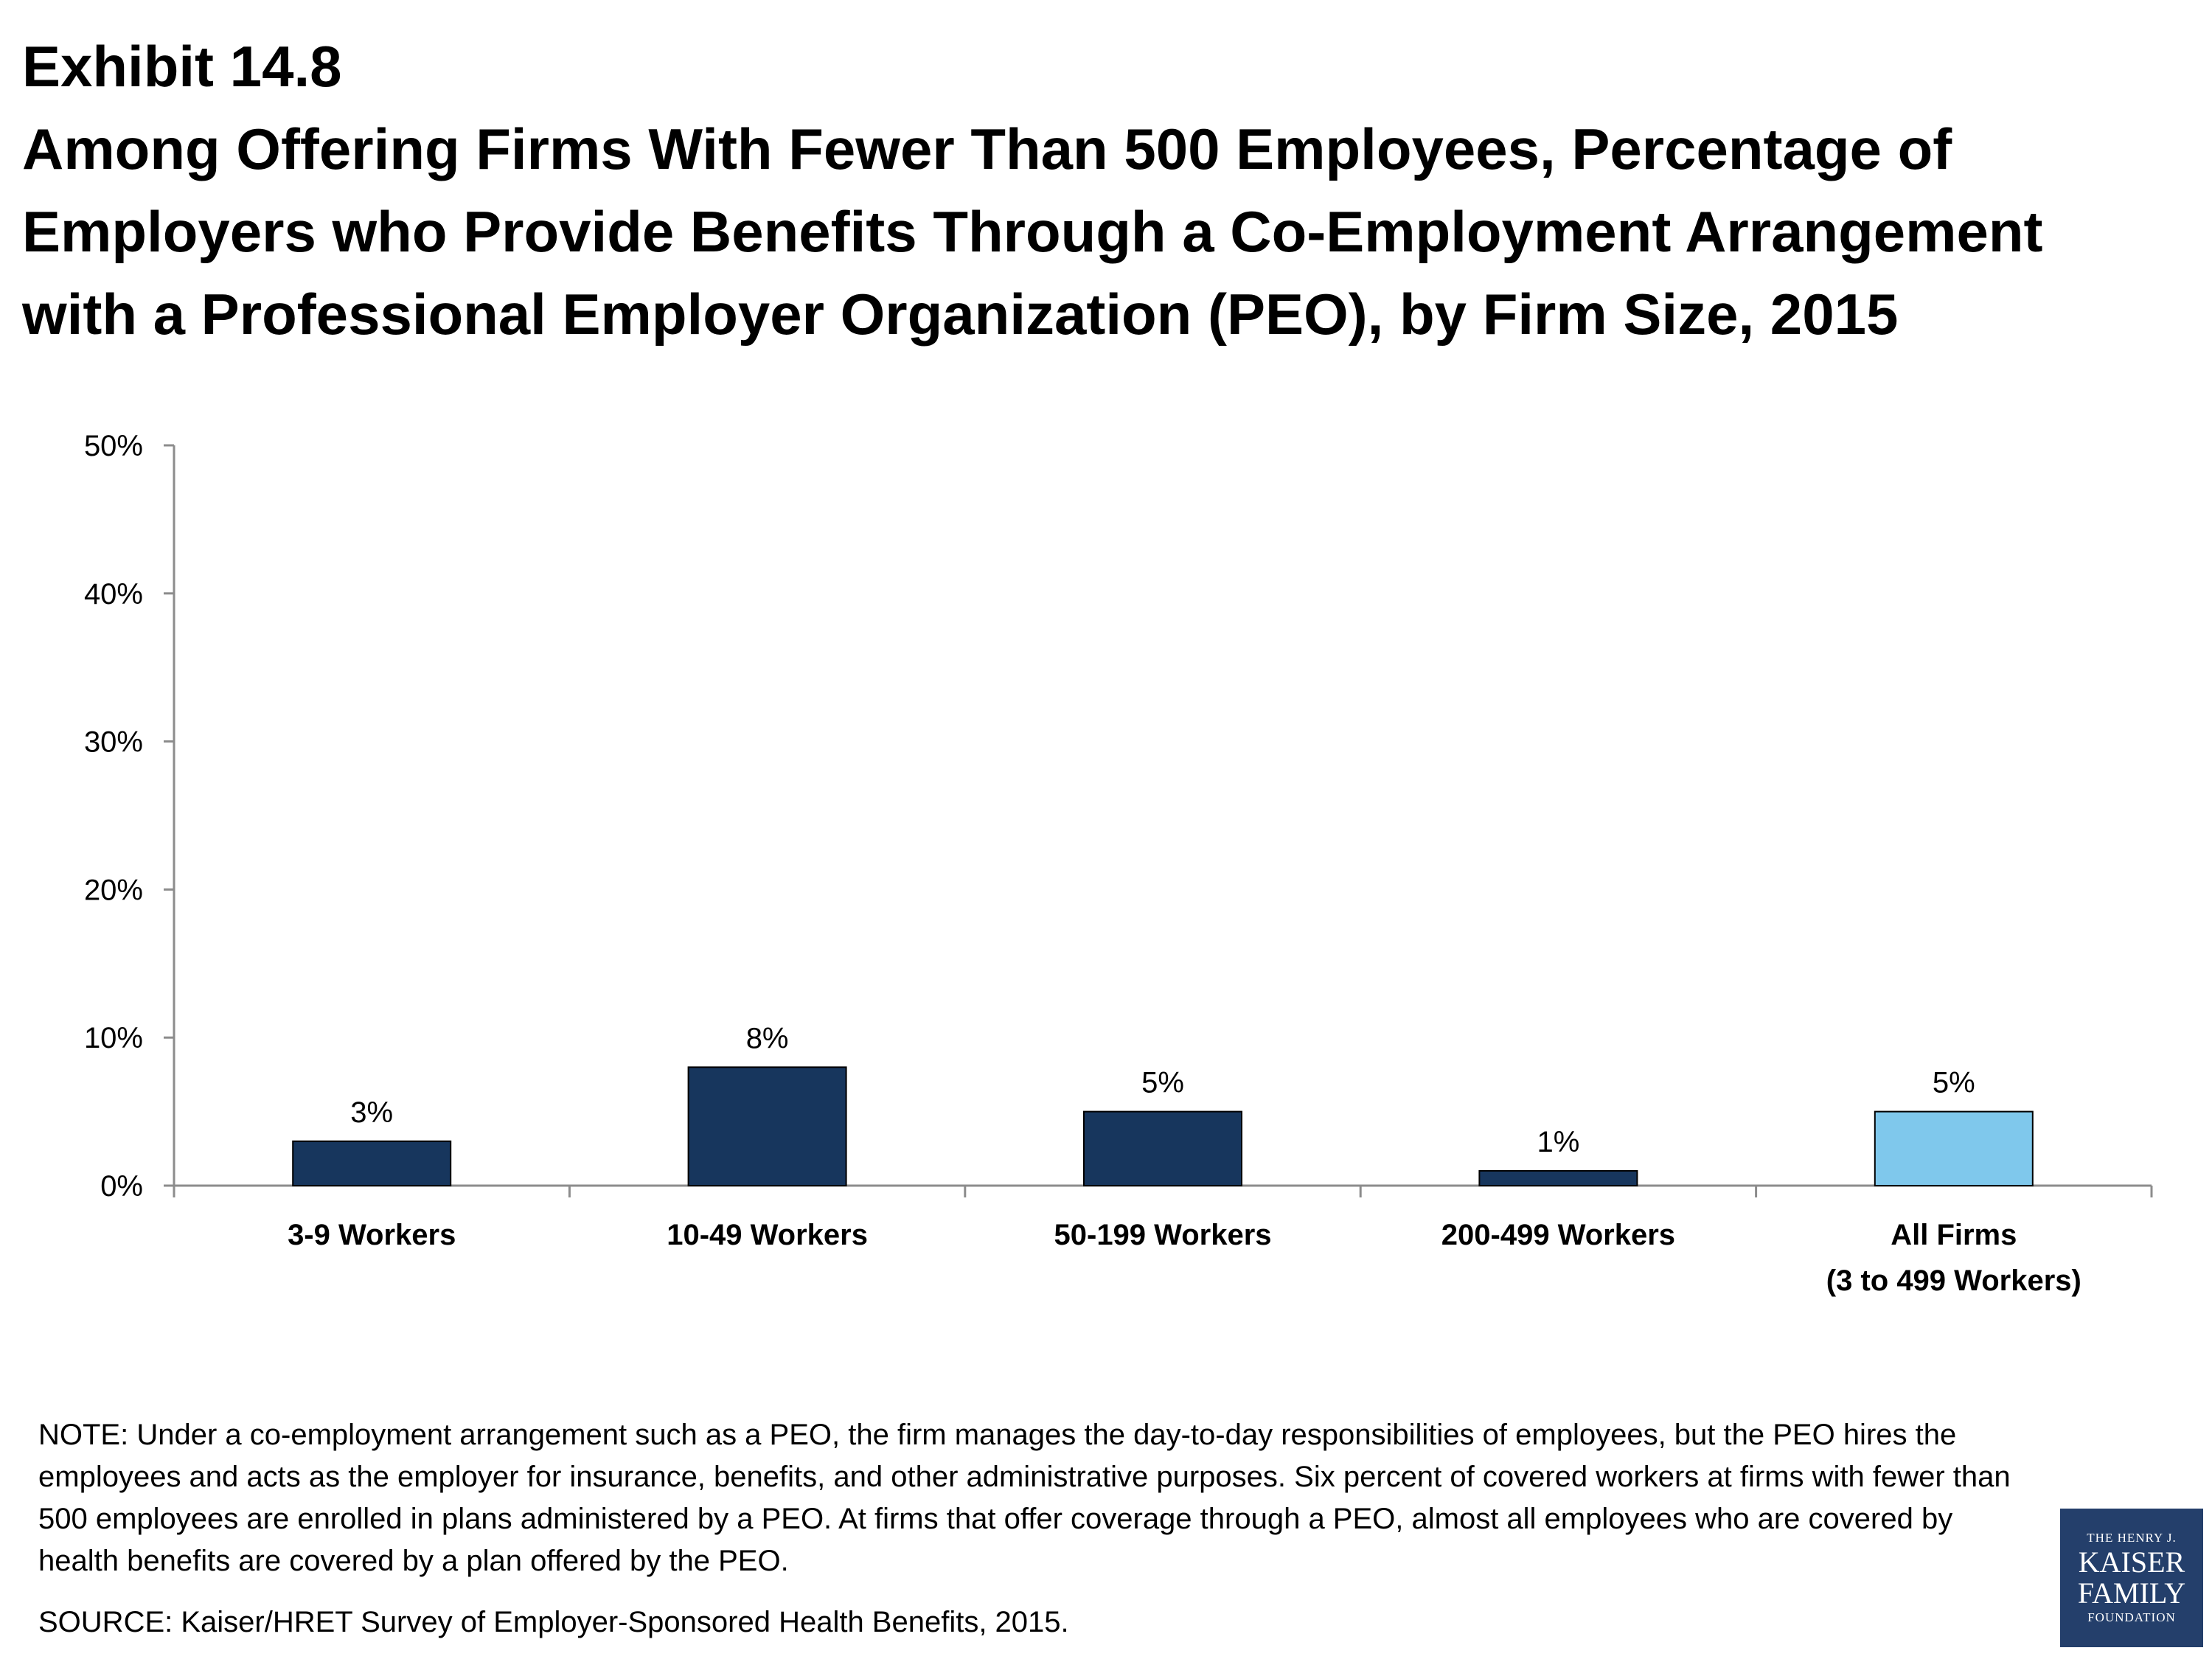  What do you see at coordinates (113, 1038) in the screenshot?
I see `y-tick-label: 10%` at bounding box center [113, 1038].